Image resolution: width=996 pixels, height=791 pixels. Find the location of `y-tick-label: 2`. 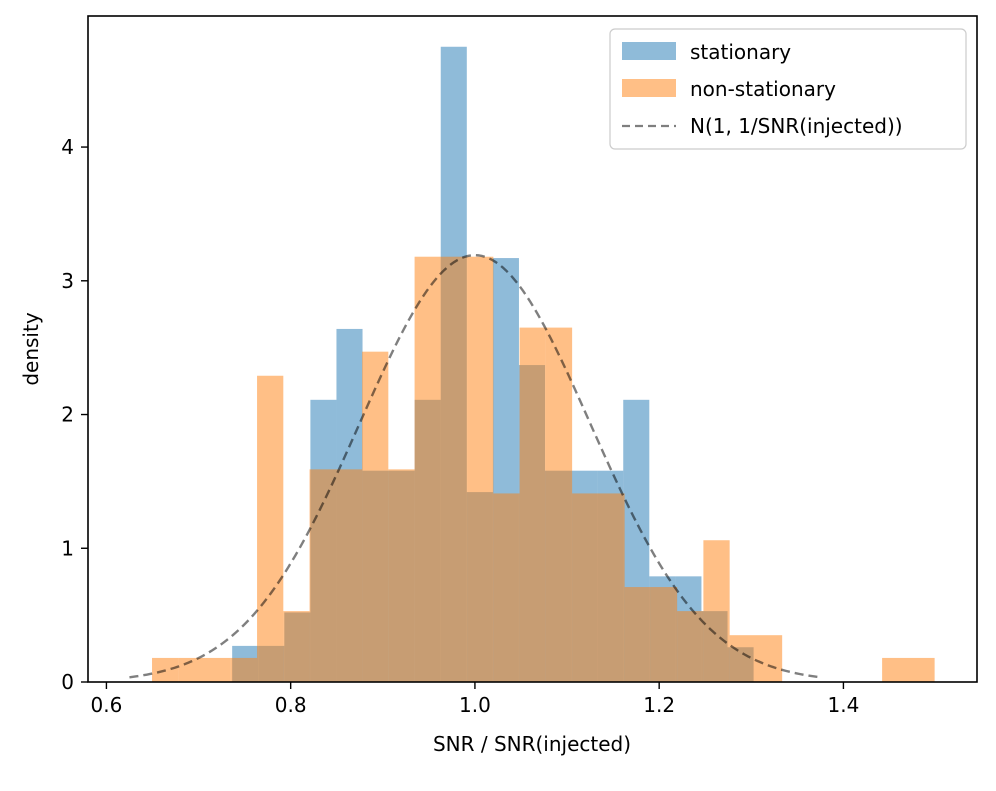

y-tick-label: 2 is located at coordinates (67, 415).